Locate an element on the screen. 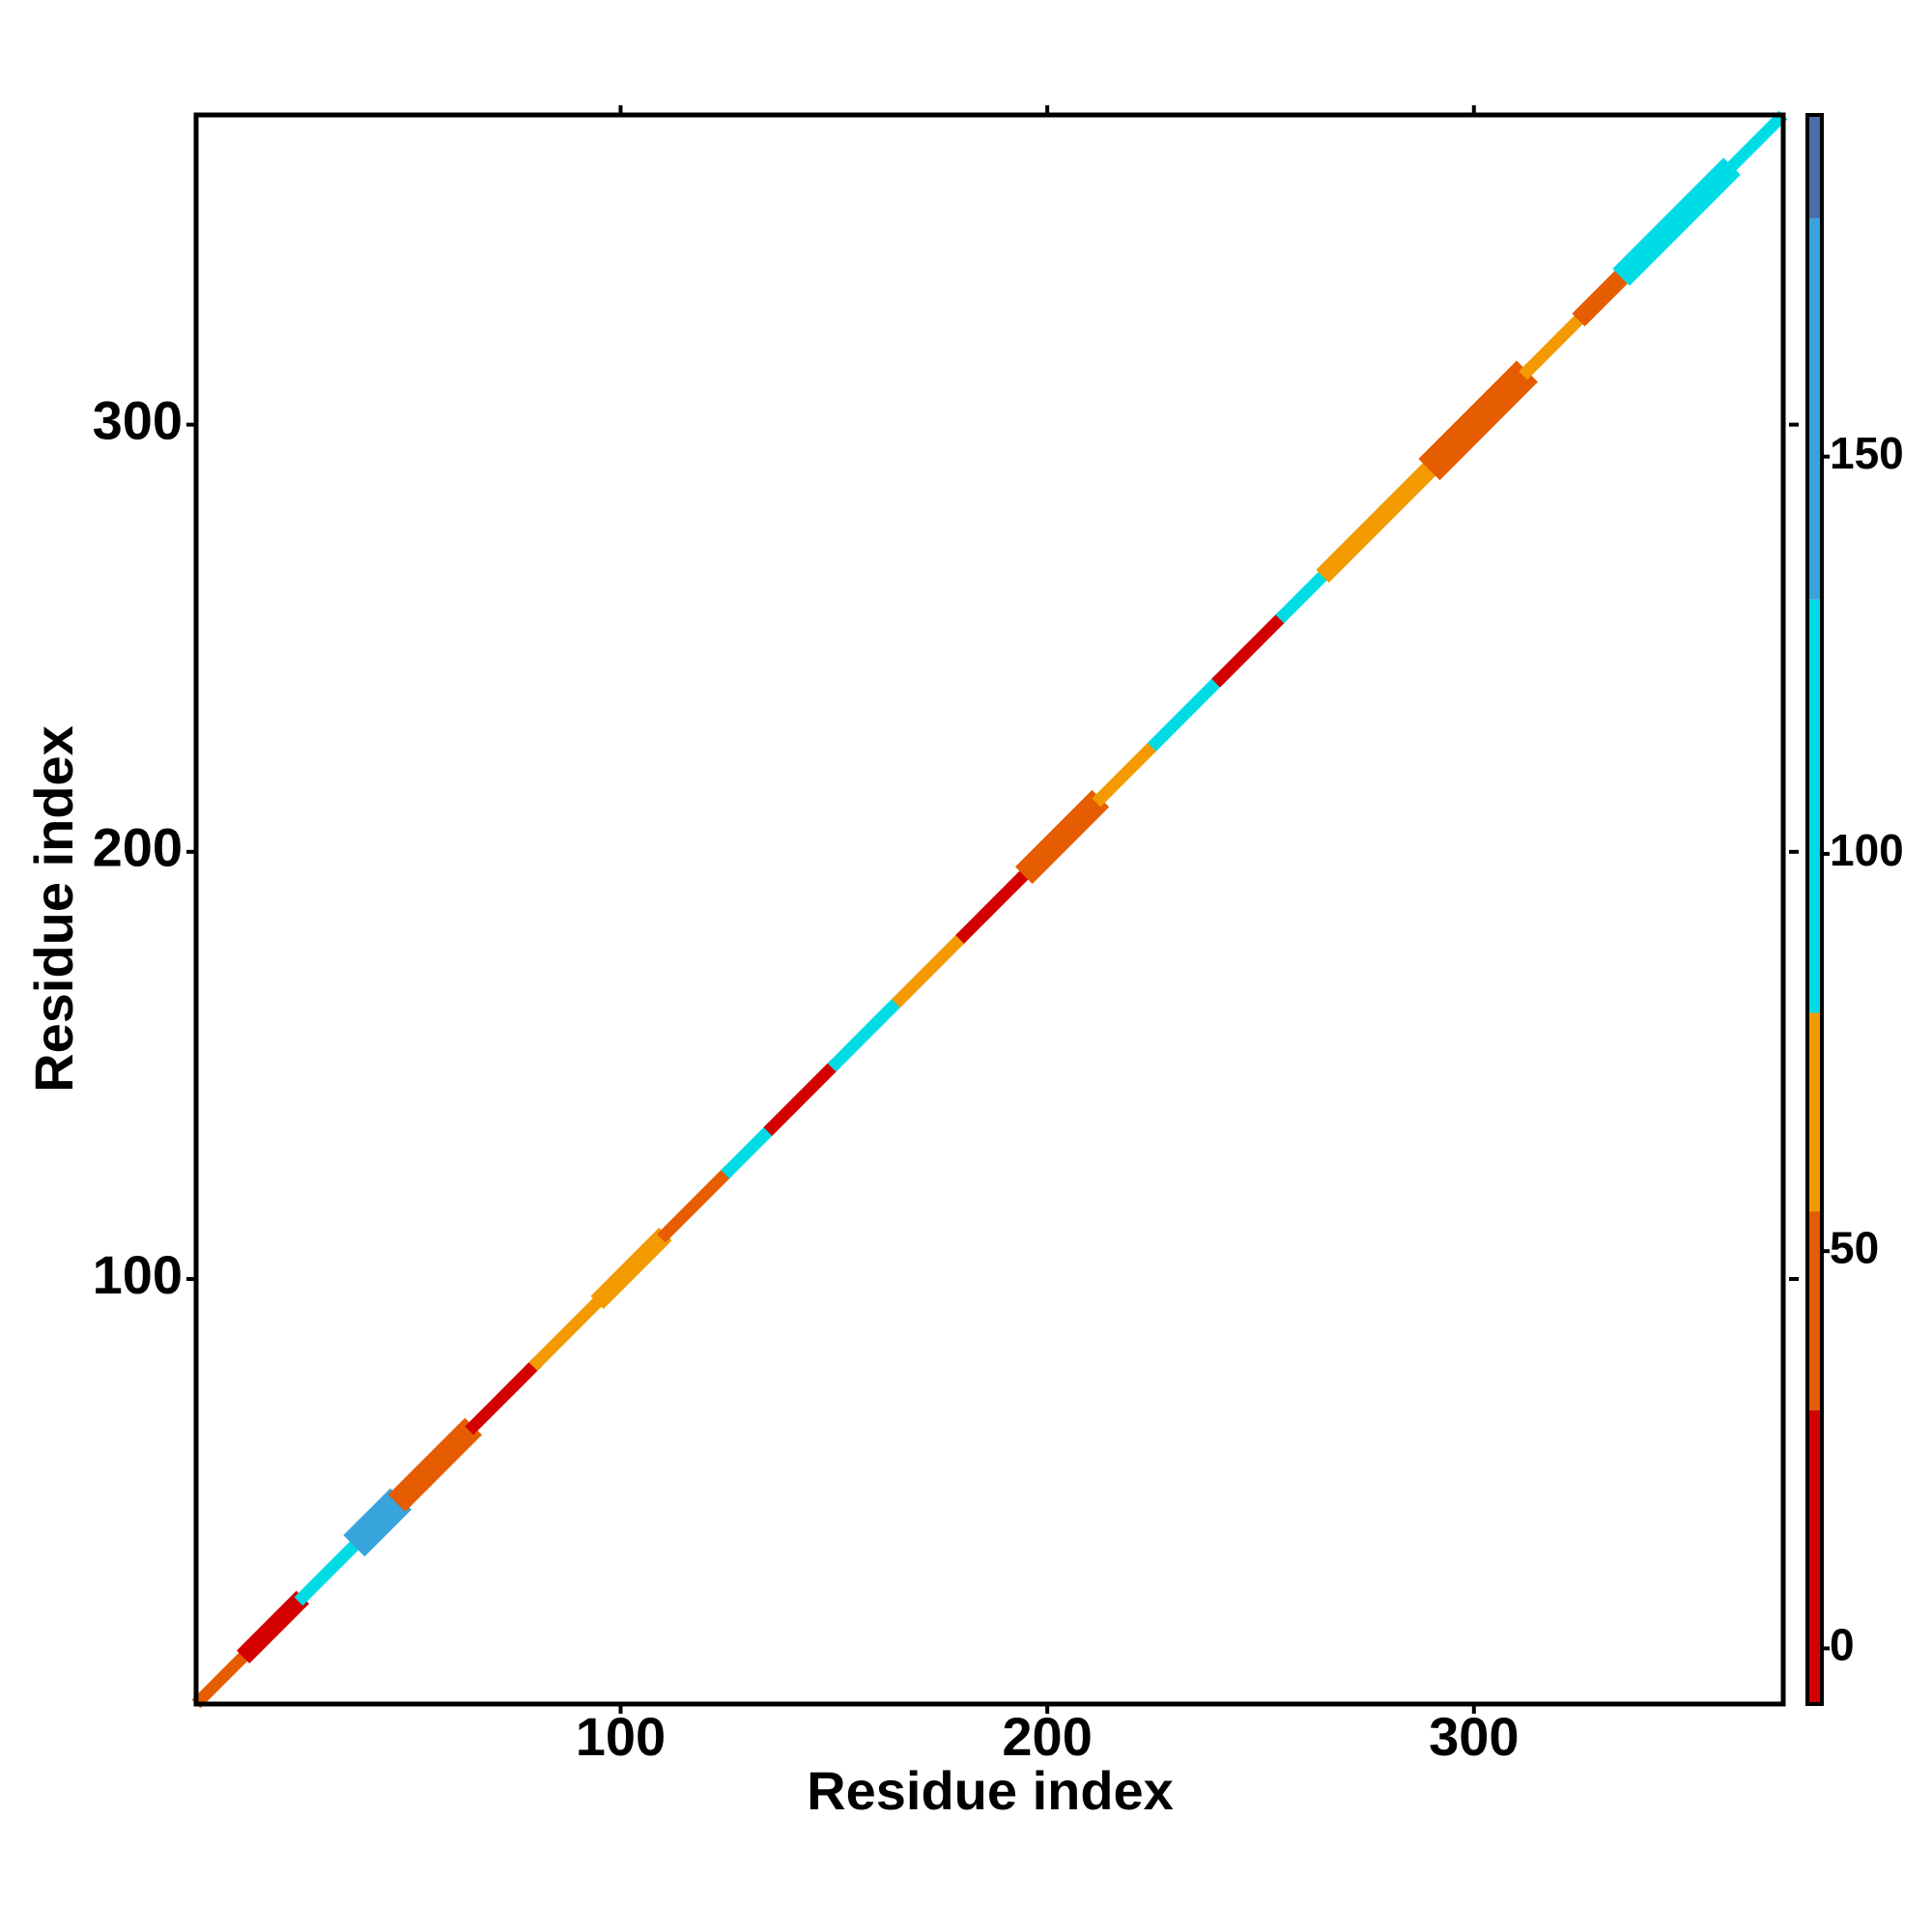 The height and width of the screenshot is (1932, 1932). x-tick-label: 100 is located at coordinates (621, 1736).